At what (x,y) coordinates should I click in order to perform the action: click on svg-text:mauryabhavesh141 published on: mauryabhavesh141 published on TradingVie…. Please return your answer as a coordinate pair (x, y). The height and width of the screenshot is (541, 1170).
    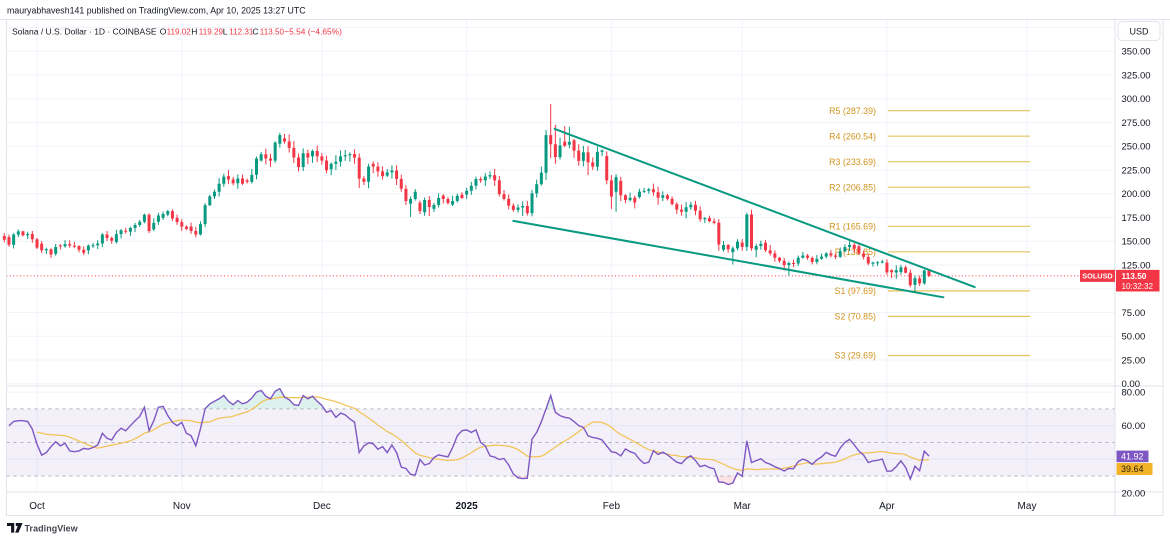
    Looking at the image, I should click on (156, 11).